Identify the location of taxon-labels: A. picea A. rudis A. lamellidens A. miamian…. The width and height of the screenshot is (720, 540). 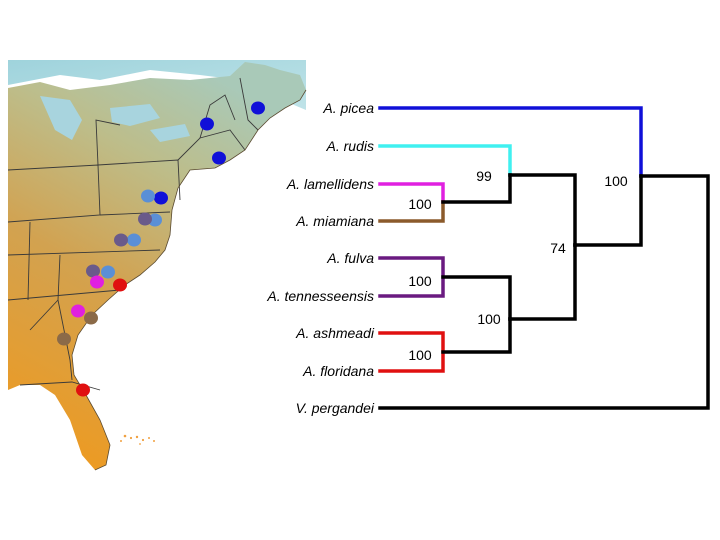
(320, 258).